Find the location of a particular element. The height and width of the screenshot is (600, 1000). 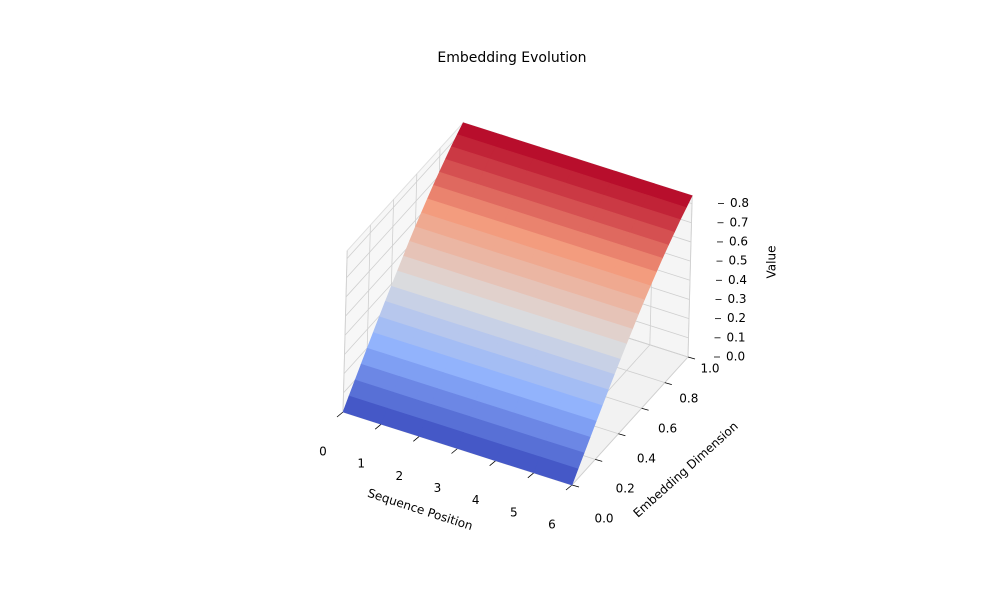

y-tick-label: 0.2 is located at coordinates (625, 489).